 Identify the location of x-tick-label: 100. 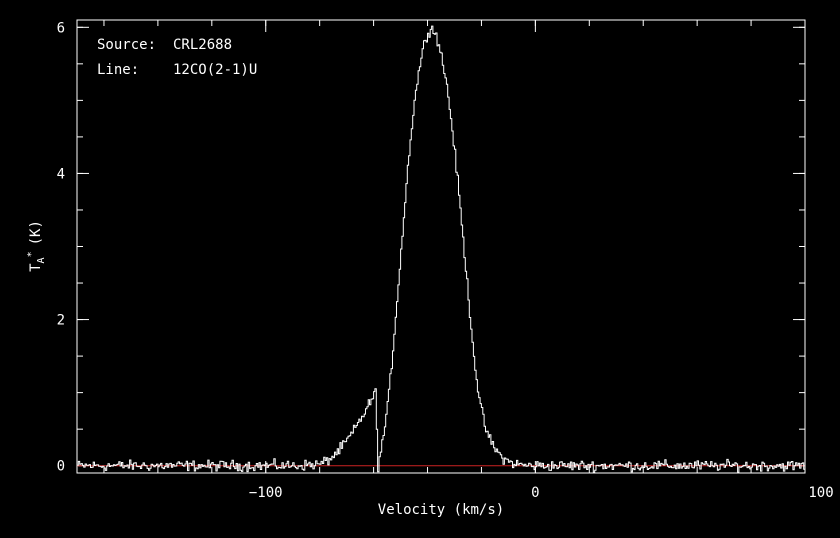
(820, 493).